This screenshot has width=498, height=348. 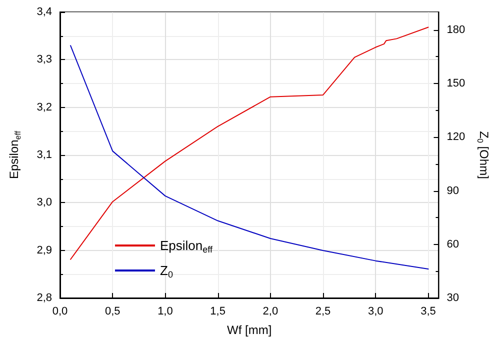 What do you see at coordinates (249, 330) in the screenshot?
I see `x-axis-title: Wf [mm]` at bounding box center [249, 330].